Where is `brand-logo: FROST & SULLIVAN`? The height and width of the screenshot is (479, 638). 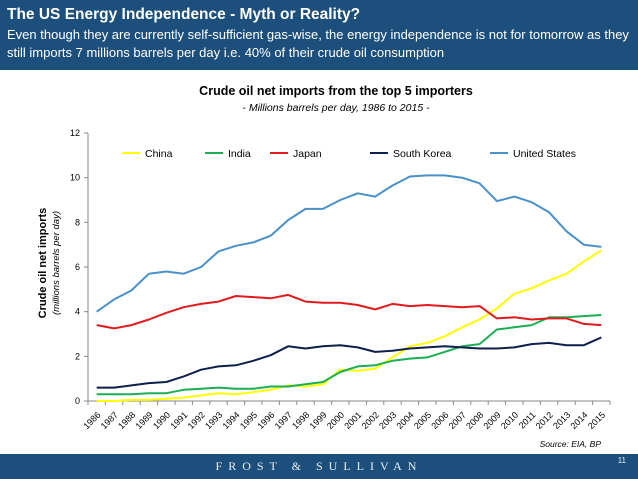
brand-logo: FROST & SULLIVAN is located at coordinates (319, 466).